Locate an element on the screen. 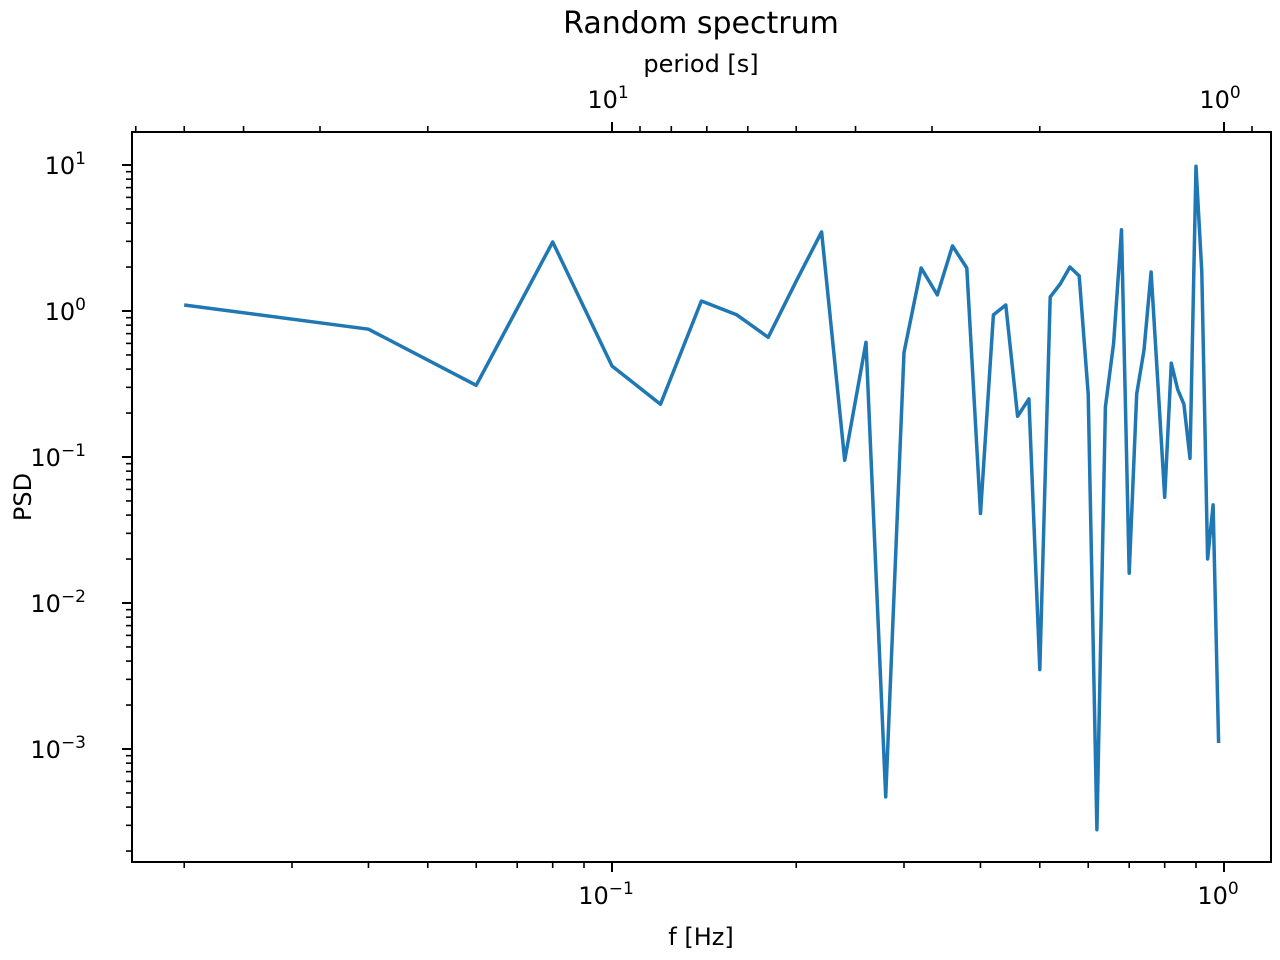 This screenshot has width=1280, height=960. tick-label: 10⁻² is located at coordinates (58, 602).